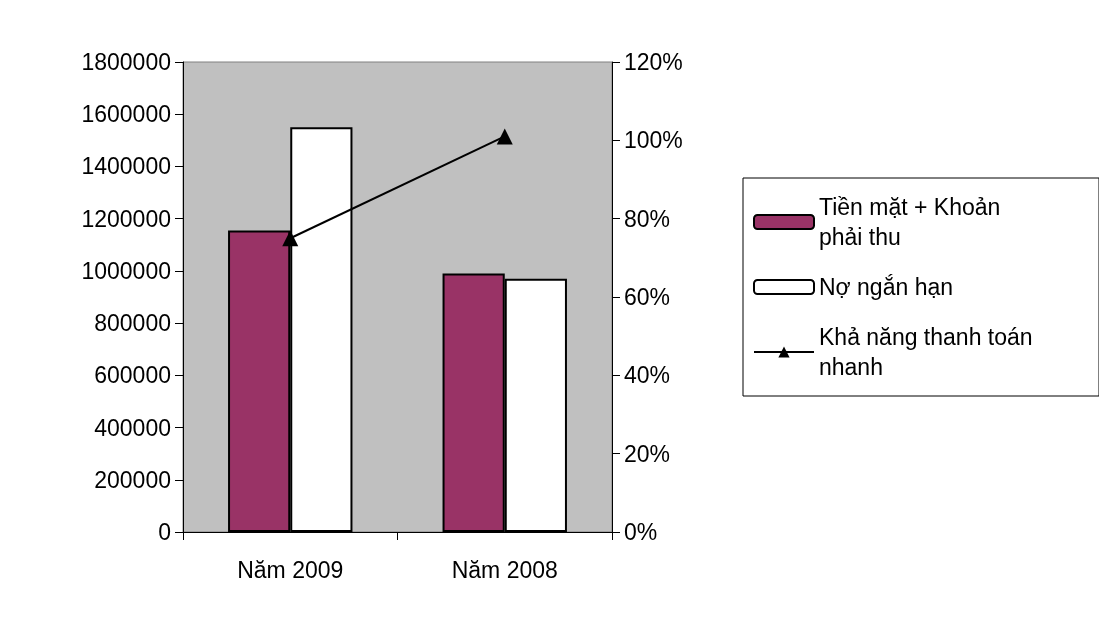 The image size is (1107, 622). I want to click on y-tick-label: 1200000, so click(126, 218).